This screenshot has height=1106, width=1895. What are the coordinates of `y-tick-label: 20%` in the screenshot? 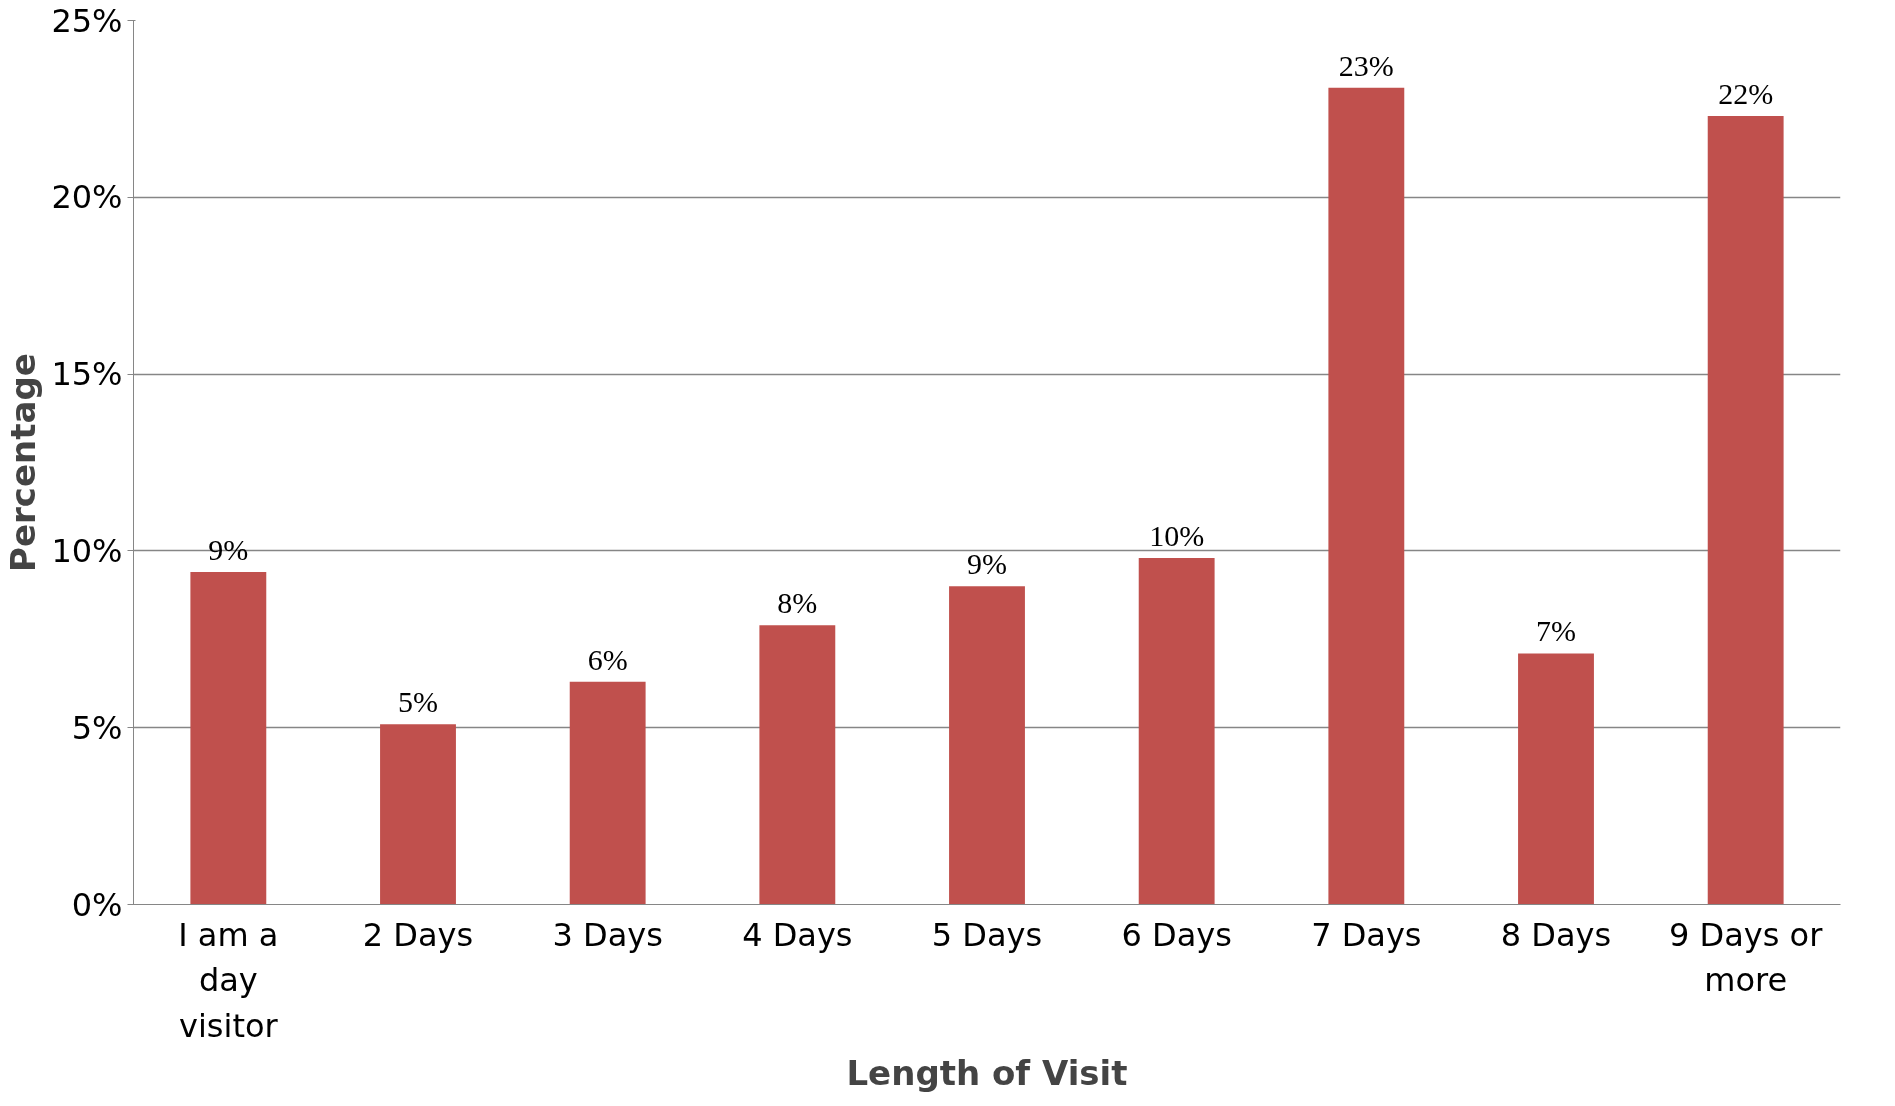 It's located at (87, 197).